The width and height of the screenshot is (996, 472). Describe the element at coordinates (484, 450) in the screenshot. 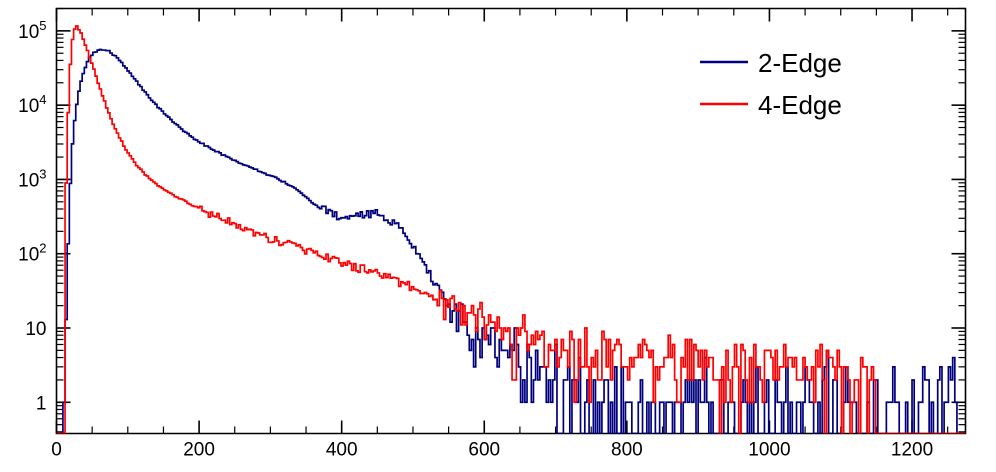

I see `x-tick-label: 600` at that location.